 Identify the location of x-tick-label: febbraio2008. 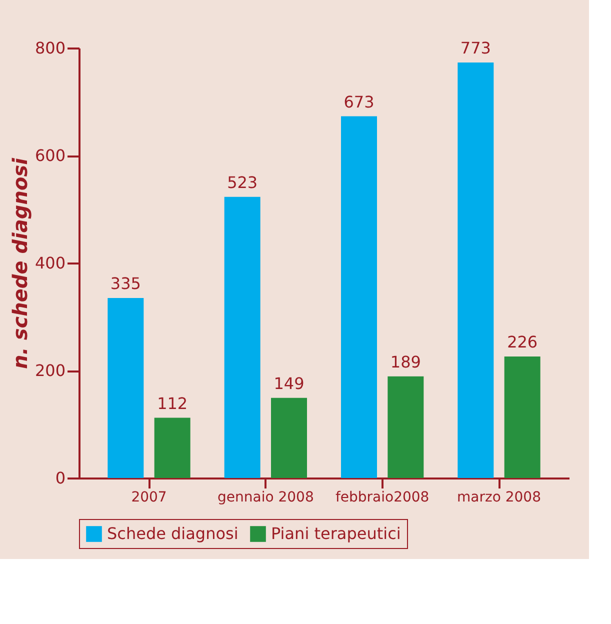
(382, 498).